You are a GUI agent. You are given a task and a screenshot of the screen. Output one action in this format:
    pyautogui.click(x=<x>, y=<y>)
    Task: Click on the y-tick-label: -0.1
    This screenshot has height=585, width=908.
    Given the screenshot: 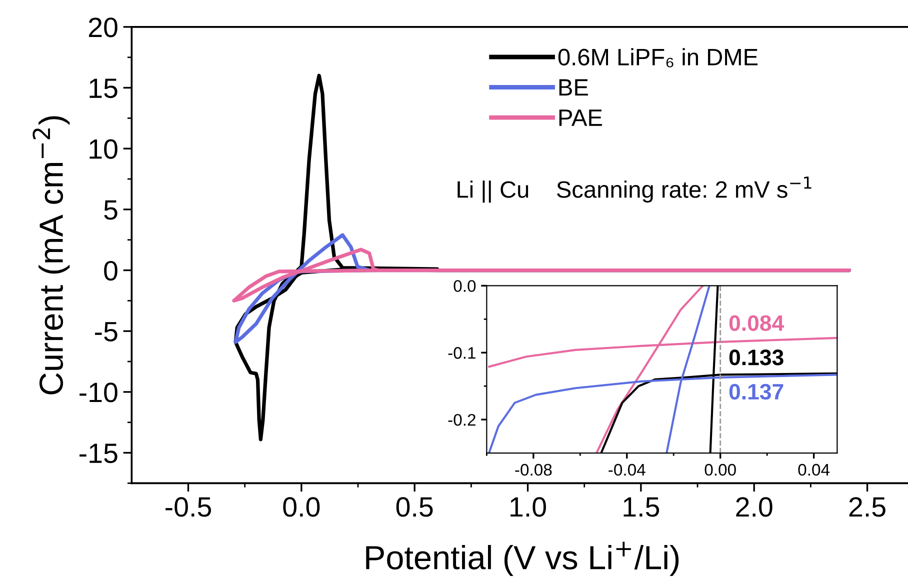 What is the action you would take?
    pyautogui.click(x=462, y=353)
    